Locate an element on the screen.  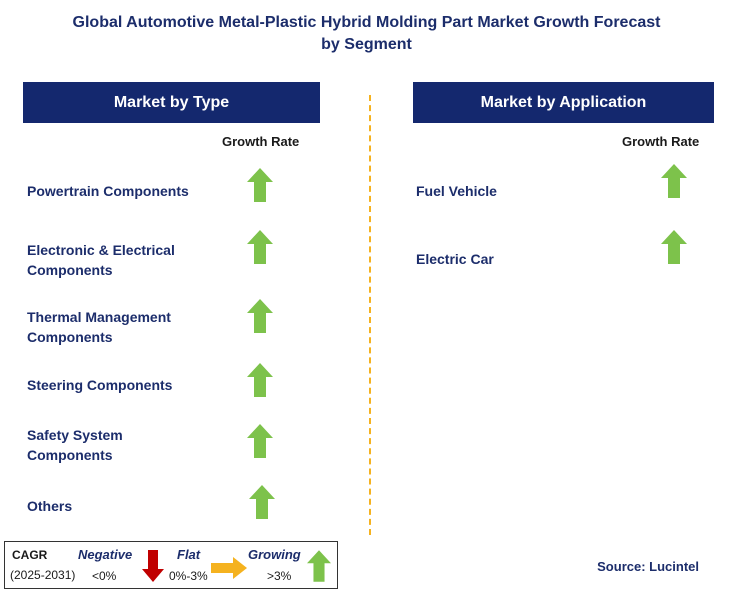
application-item-label: Fuel Vehicle is located at coordinates (456, 191).